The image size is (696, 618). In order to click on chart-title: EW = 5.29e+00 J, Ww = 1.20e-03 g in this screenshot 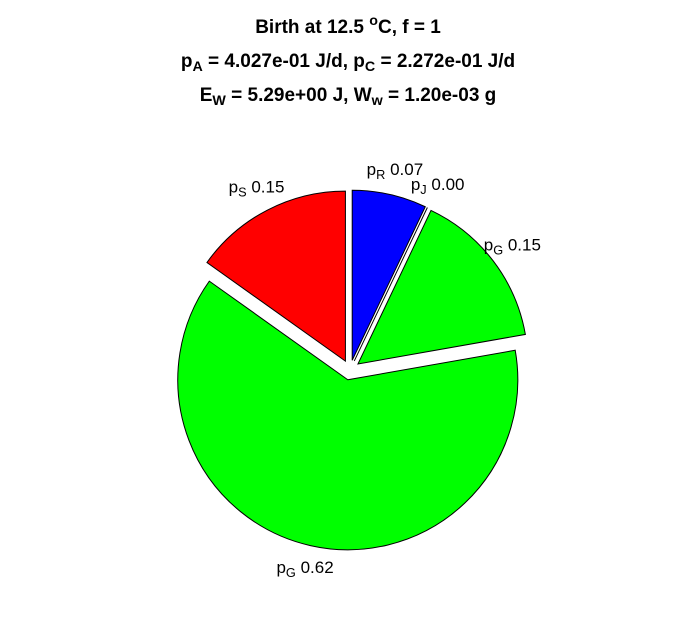, I will do `click(348, 97)`.